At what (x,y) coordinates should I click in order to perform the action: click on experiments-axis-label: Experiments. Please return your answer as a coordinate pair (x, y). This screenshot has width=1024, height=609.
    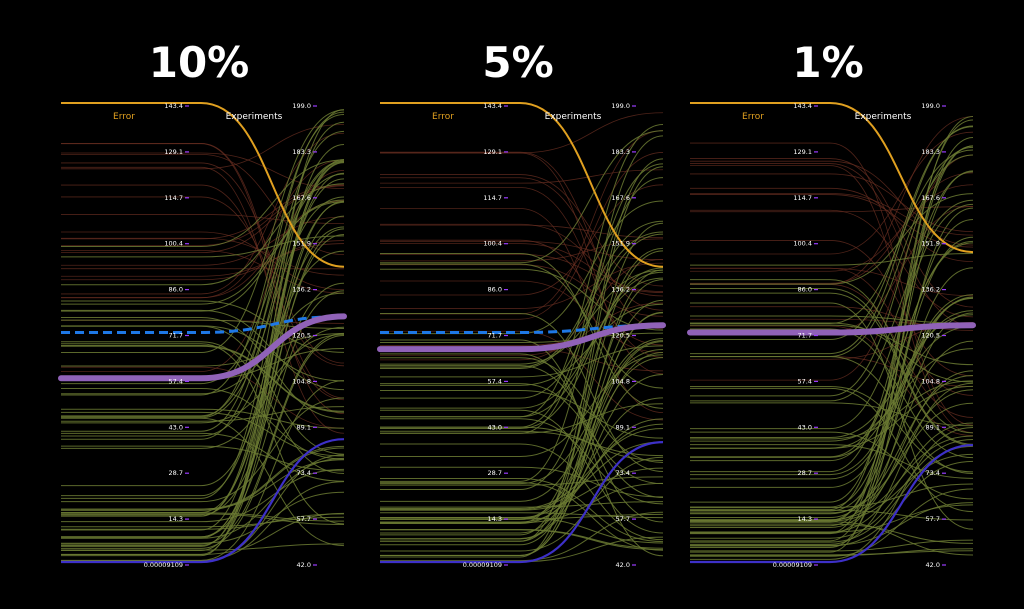
    Looking at the image, I should click on (883, 117).